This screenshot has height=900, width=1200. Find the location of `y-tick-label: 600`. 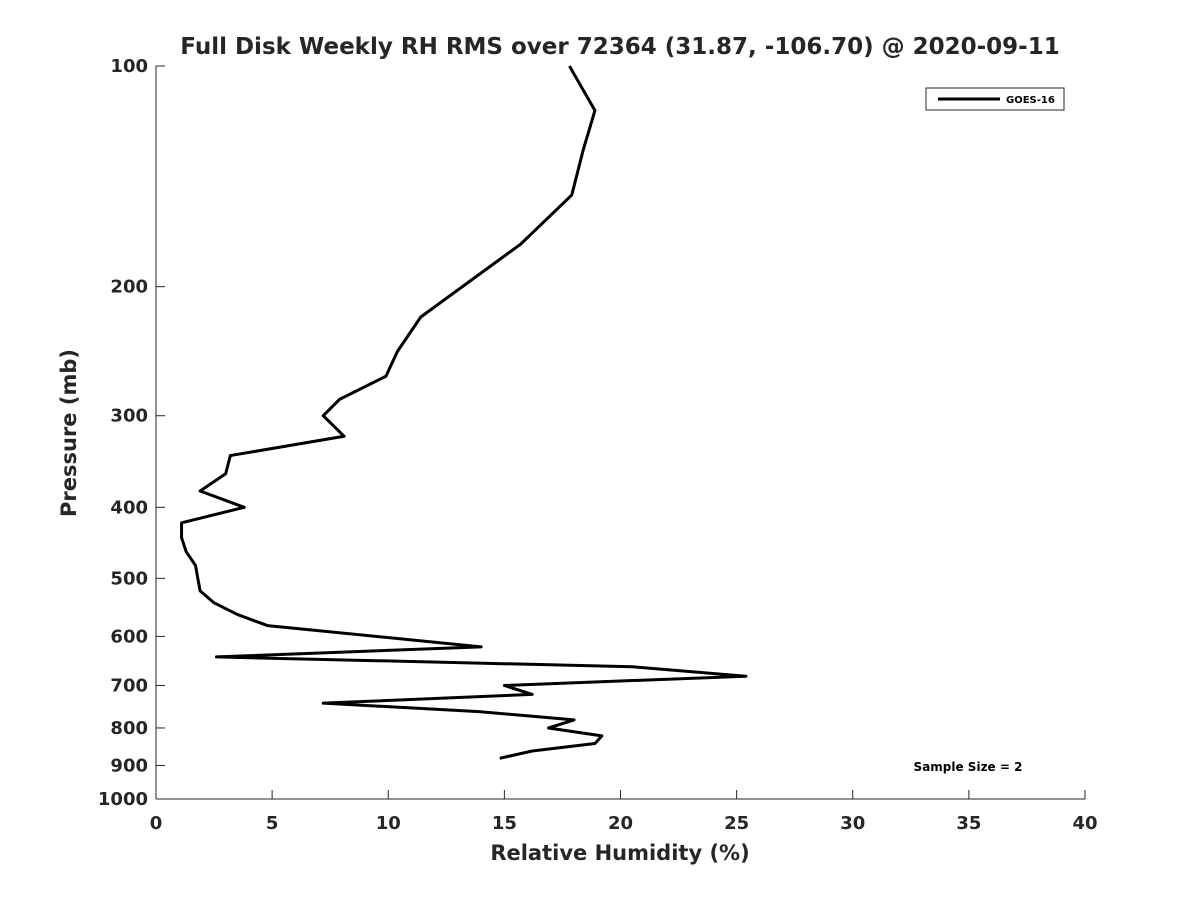

y-tick-label: 600 is located at coordinates (129, 636).